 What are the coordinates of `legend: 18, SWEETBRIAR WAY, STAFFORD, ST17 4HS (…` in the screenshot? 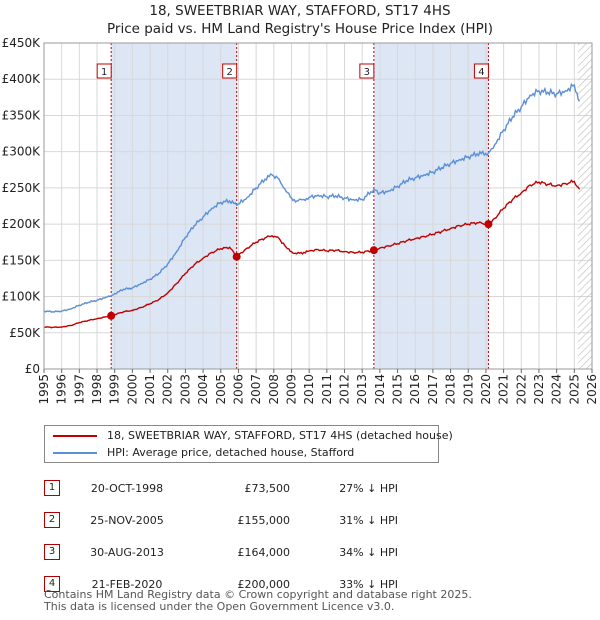 It's located at (248, 444).